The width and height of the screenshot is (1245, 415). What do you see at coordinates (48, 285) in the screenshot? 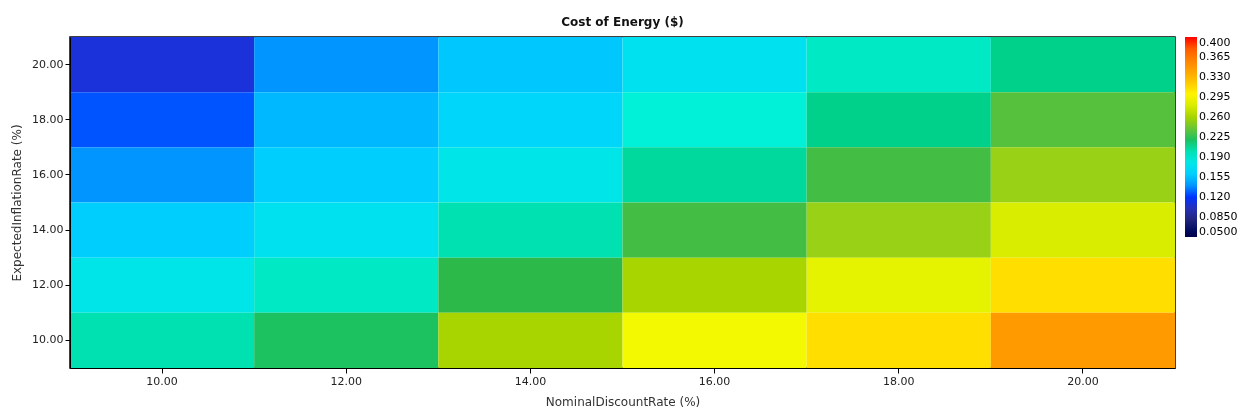
I see `y-tick-label: 12.00` at bounding box center [48, 285].